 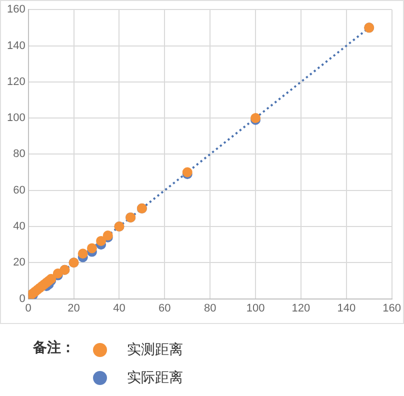 I want to click on x-tick-label: 100, so click(x=255, y=308).